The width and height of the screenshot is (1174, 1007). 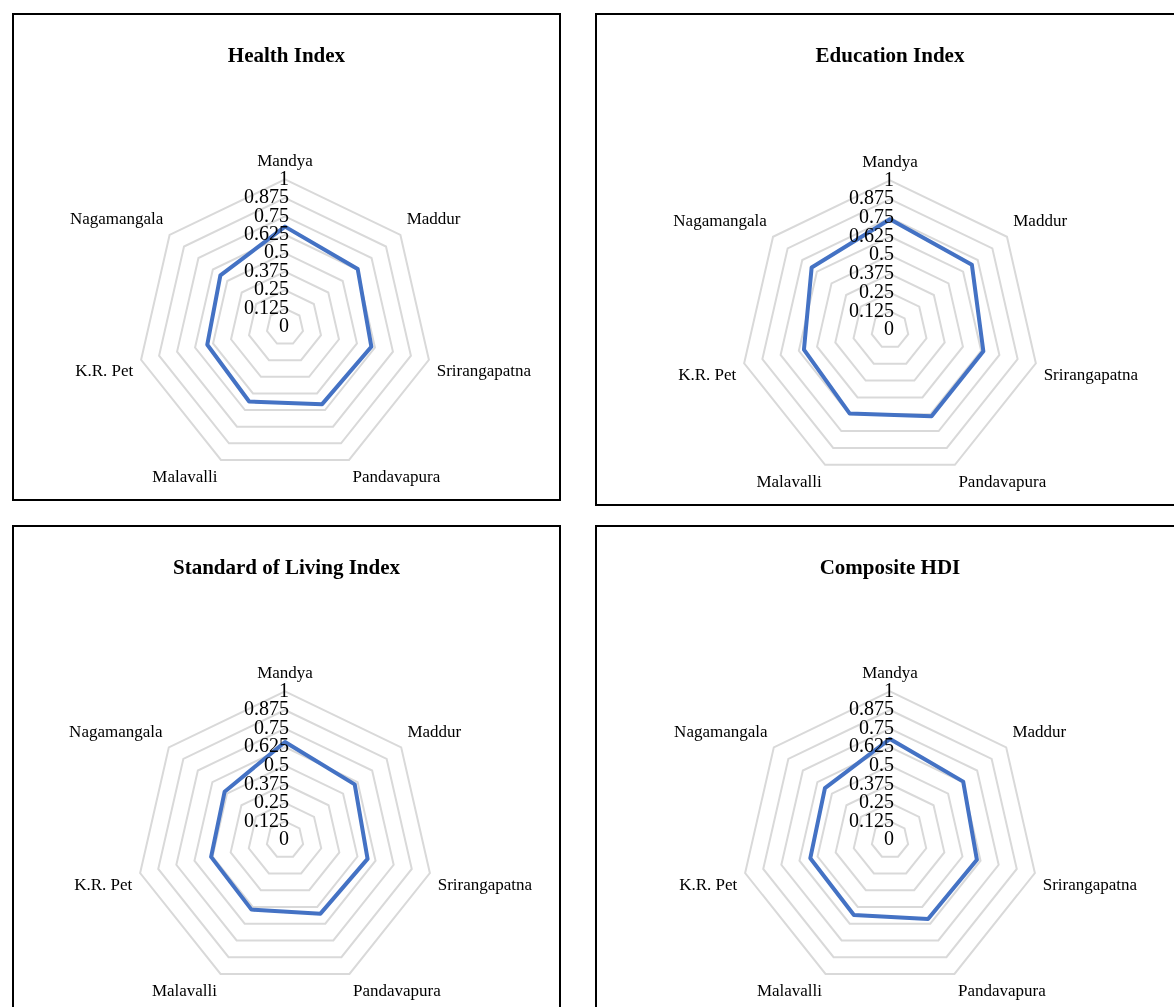 I want to click on chart-title: Standard of Living Index, so click(x=286, y=567).